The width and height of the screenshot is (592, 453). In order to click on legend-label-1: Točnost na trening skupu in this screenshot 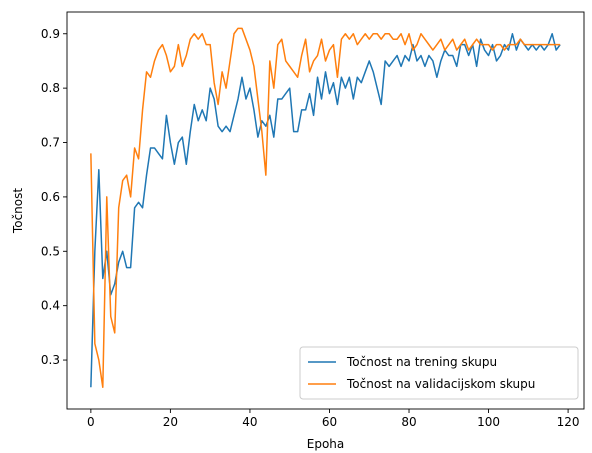, I will do `click(421, 362)`.